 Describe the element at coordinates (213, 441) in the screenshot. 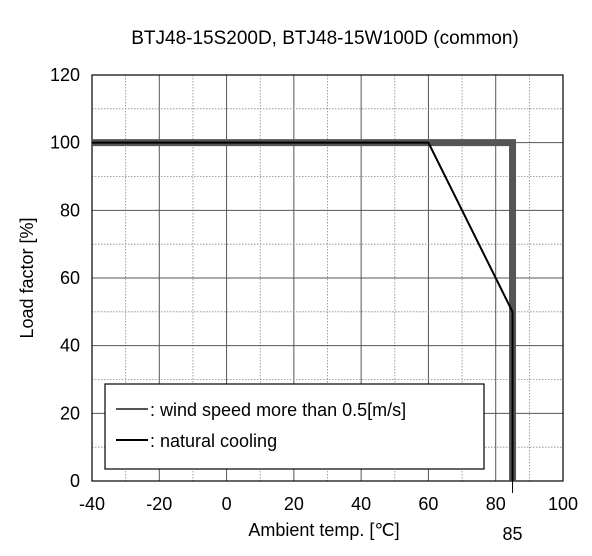

I see `legend-label-natural-cooling: : natural cooling` at that location.